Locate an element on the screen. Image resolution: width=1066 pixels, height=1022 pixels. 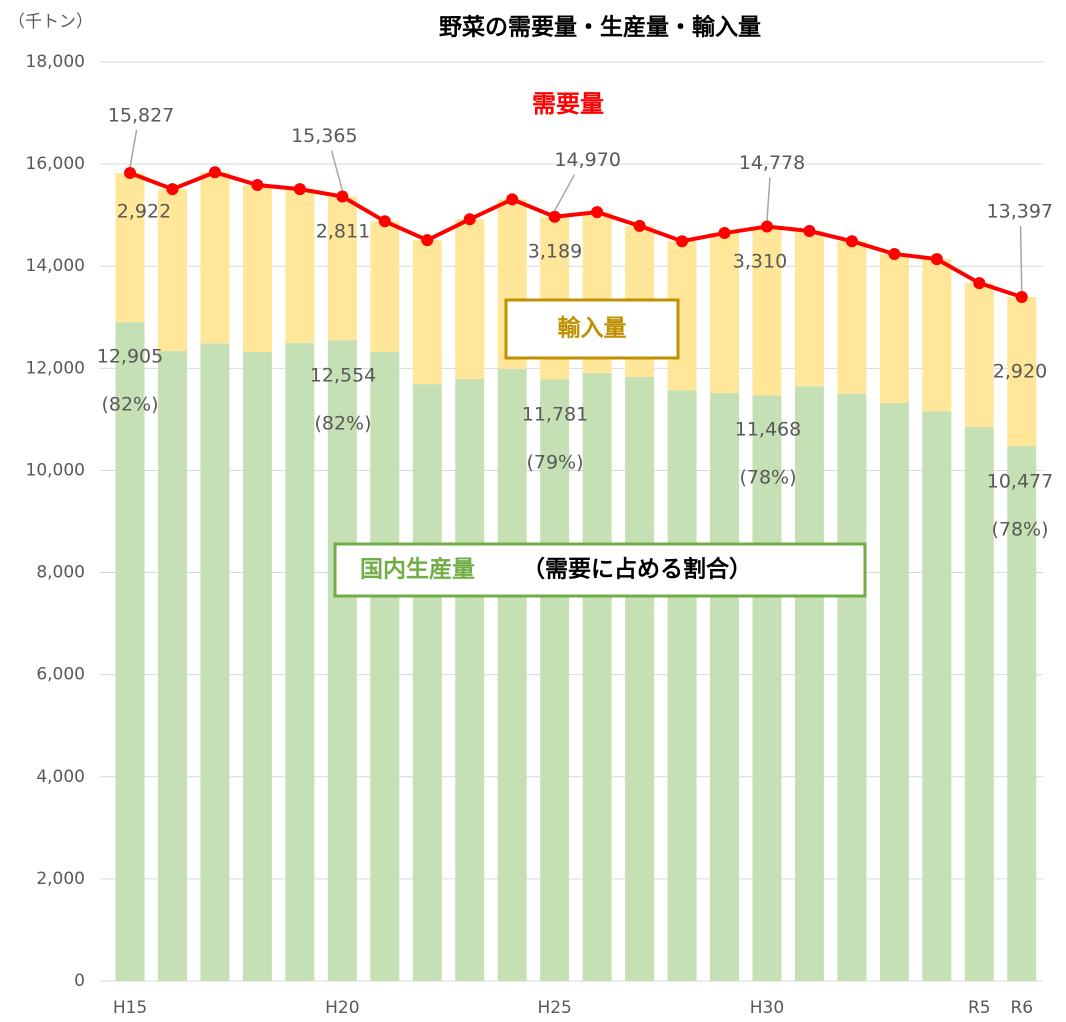
demand-label: 15,827 is located at coordinates (141, 115).